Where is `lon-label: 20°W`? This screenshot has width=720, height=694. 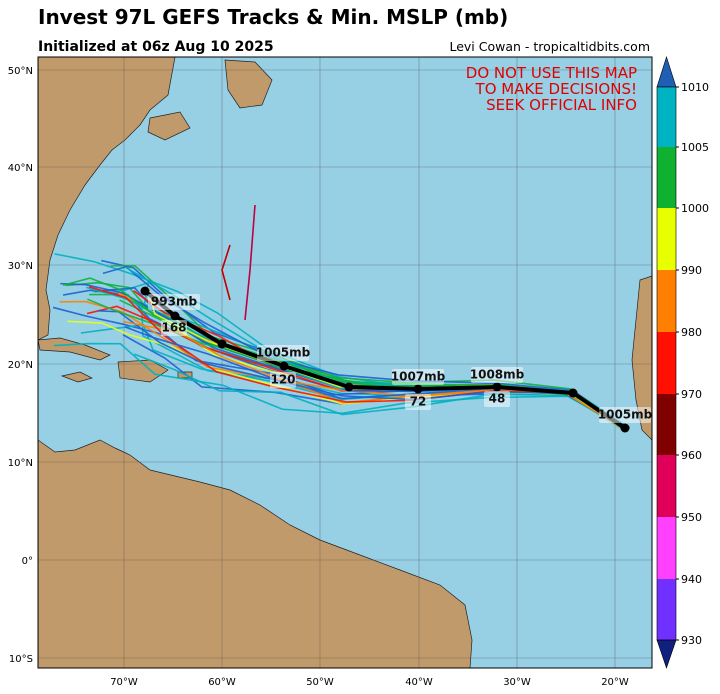
lon-label: 20°W is located at coordinates (615, 682).